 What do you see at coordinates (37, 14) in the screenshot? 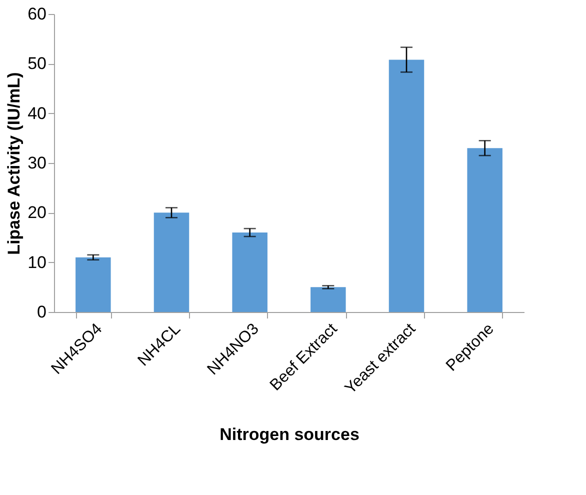
I see `y-tick-label: 60` at bounding box center [37, 14].